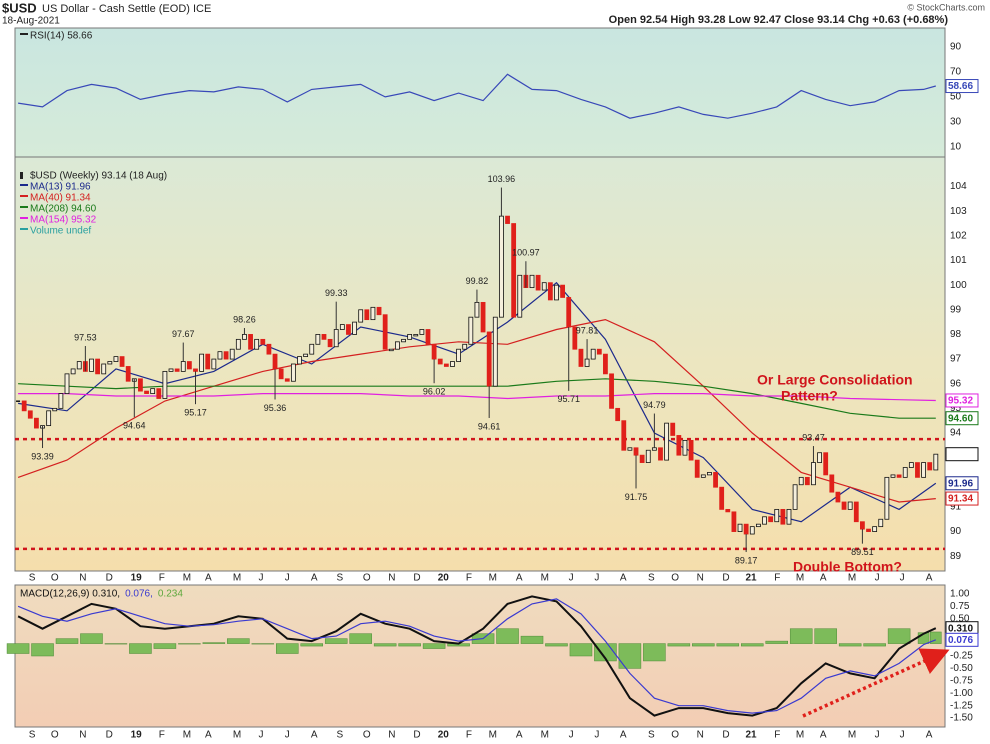 This screenshot has width=990, height=744. Describe the element at coordinates (60, 198) in the screenshot. I see `legend-label: MA(40) 91.34` at that location.